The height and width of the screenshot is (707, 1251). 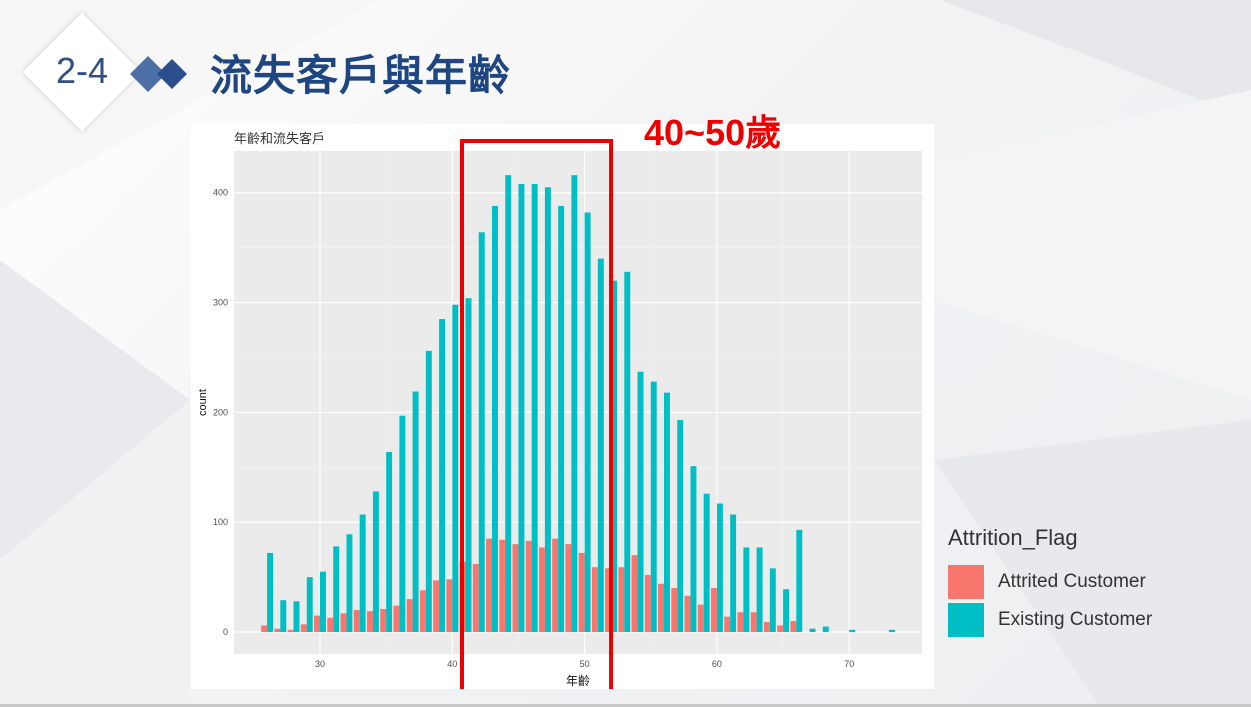 I want to click on legend-label-existing: Existing Customer, so click(x=1075, y=620).